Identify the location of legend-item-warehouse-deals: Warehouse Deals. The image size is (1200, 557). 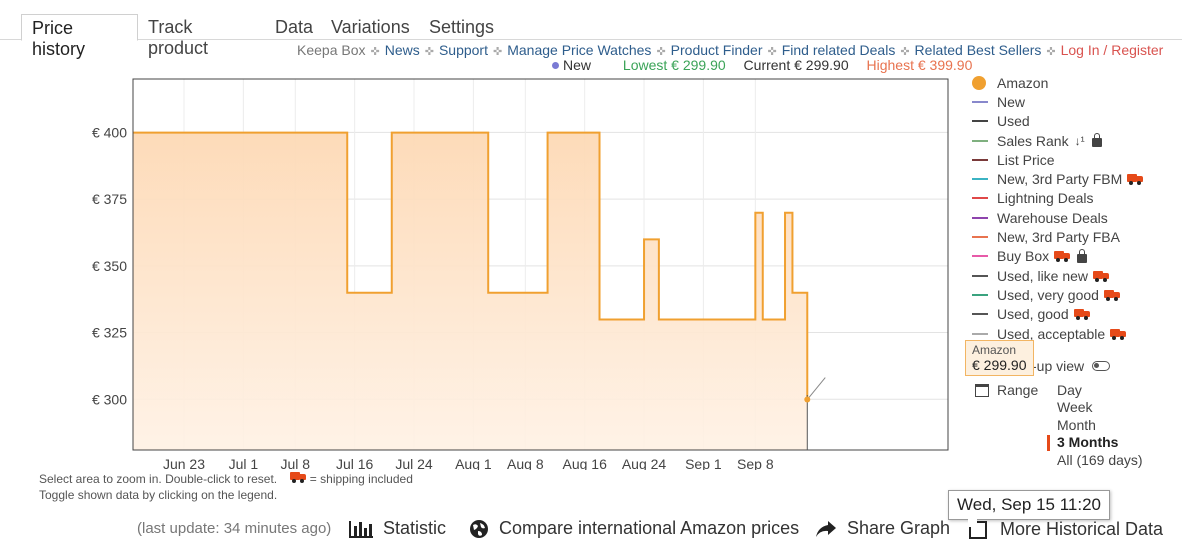
(1082, 217).